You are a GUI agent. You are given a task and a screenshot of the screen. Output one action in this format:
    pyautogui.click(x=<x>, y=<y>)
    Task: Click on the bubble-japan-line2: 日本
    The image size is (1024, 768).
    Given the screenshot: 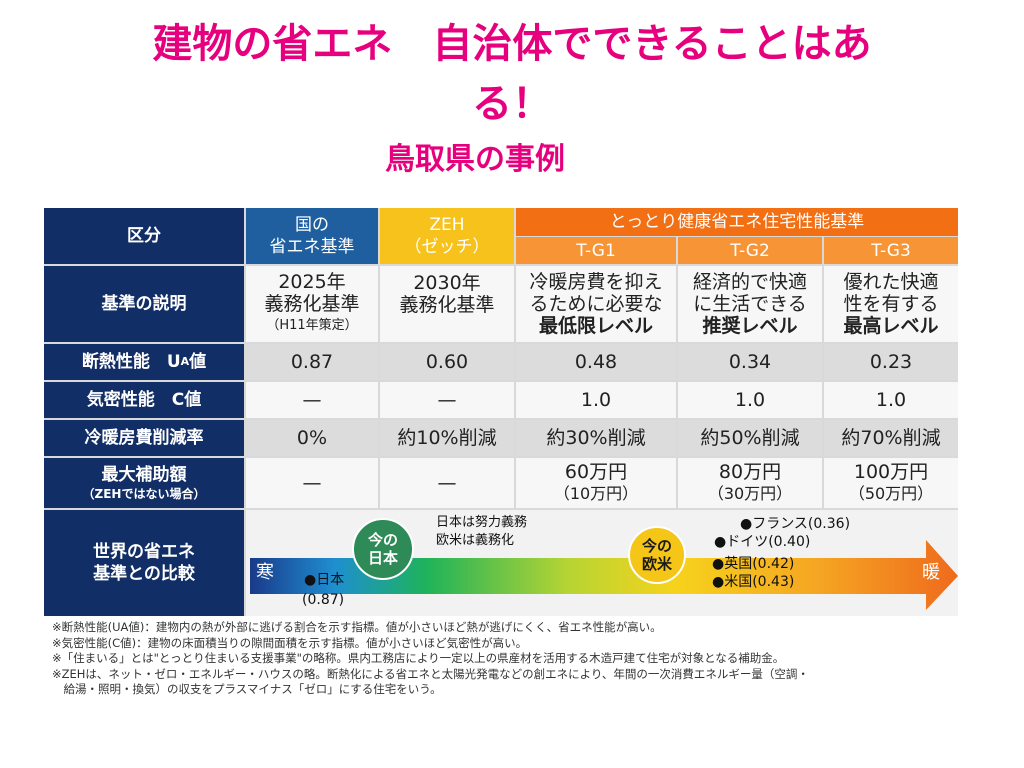 What is the action you would take?
    pyautogui.click(x=382, y=558)
    